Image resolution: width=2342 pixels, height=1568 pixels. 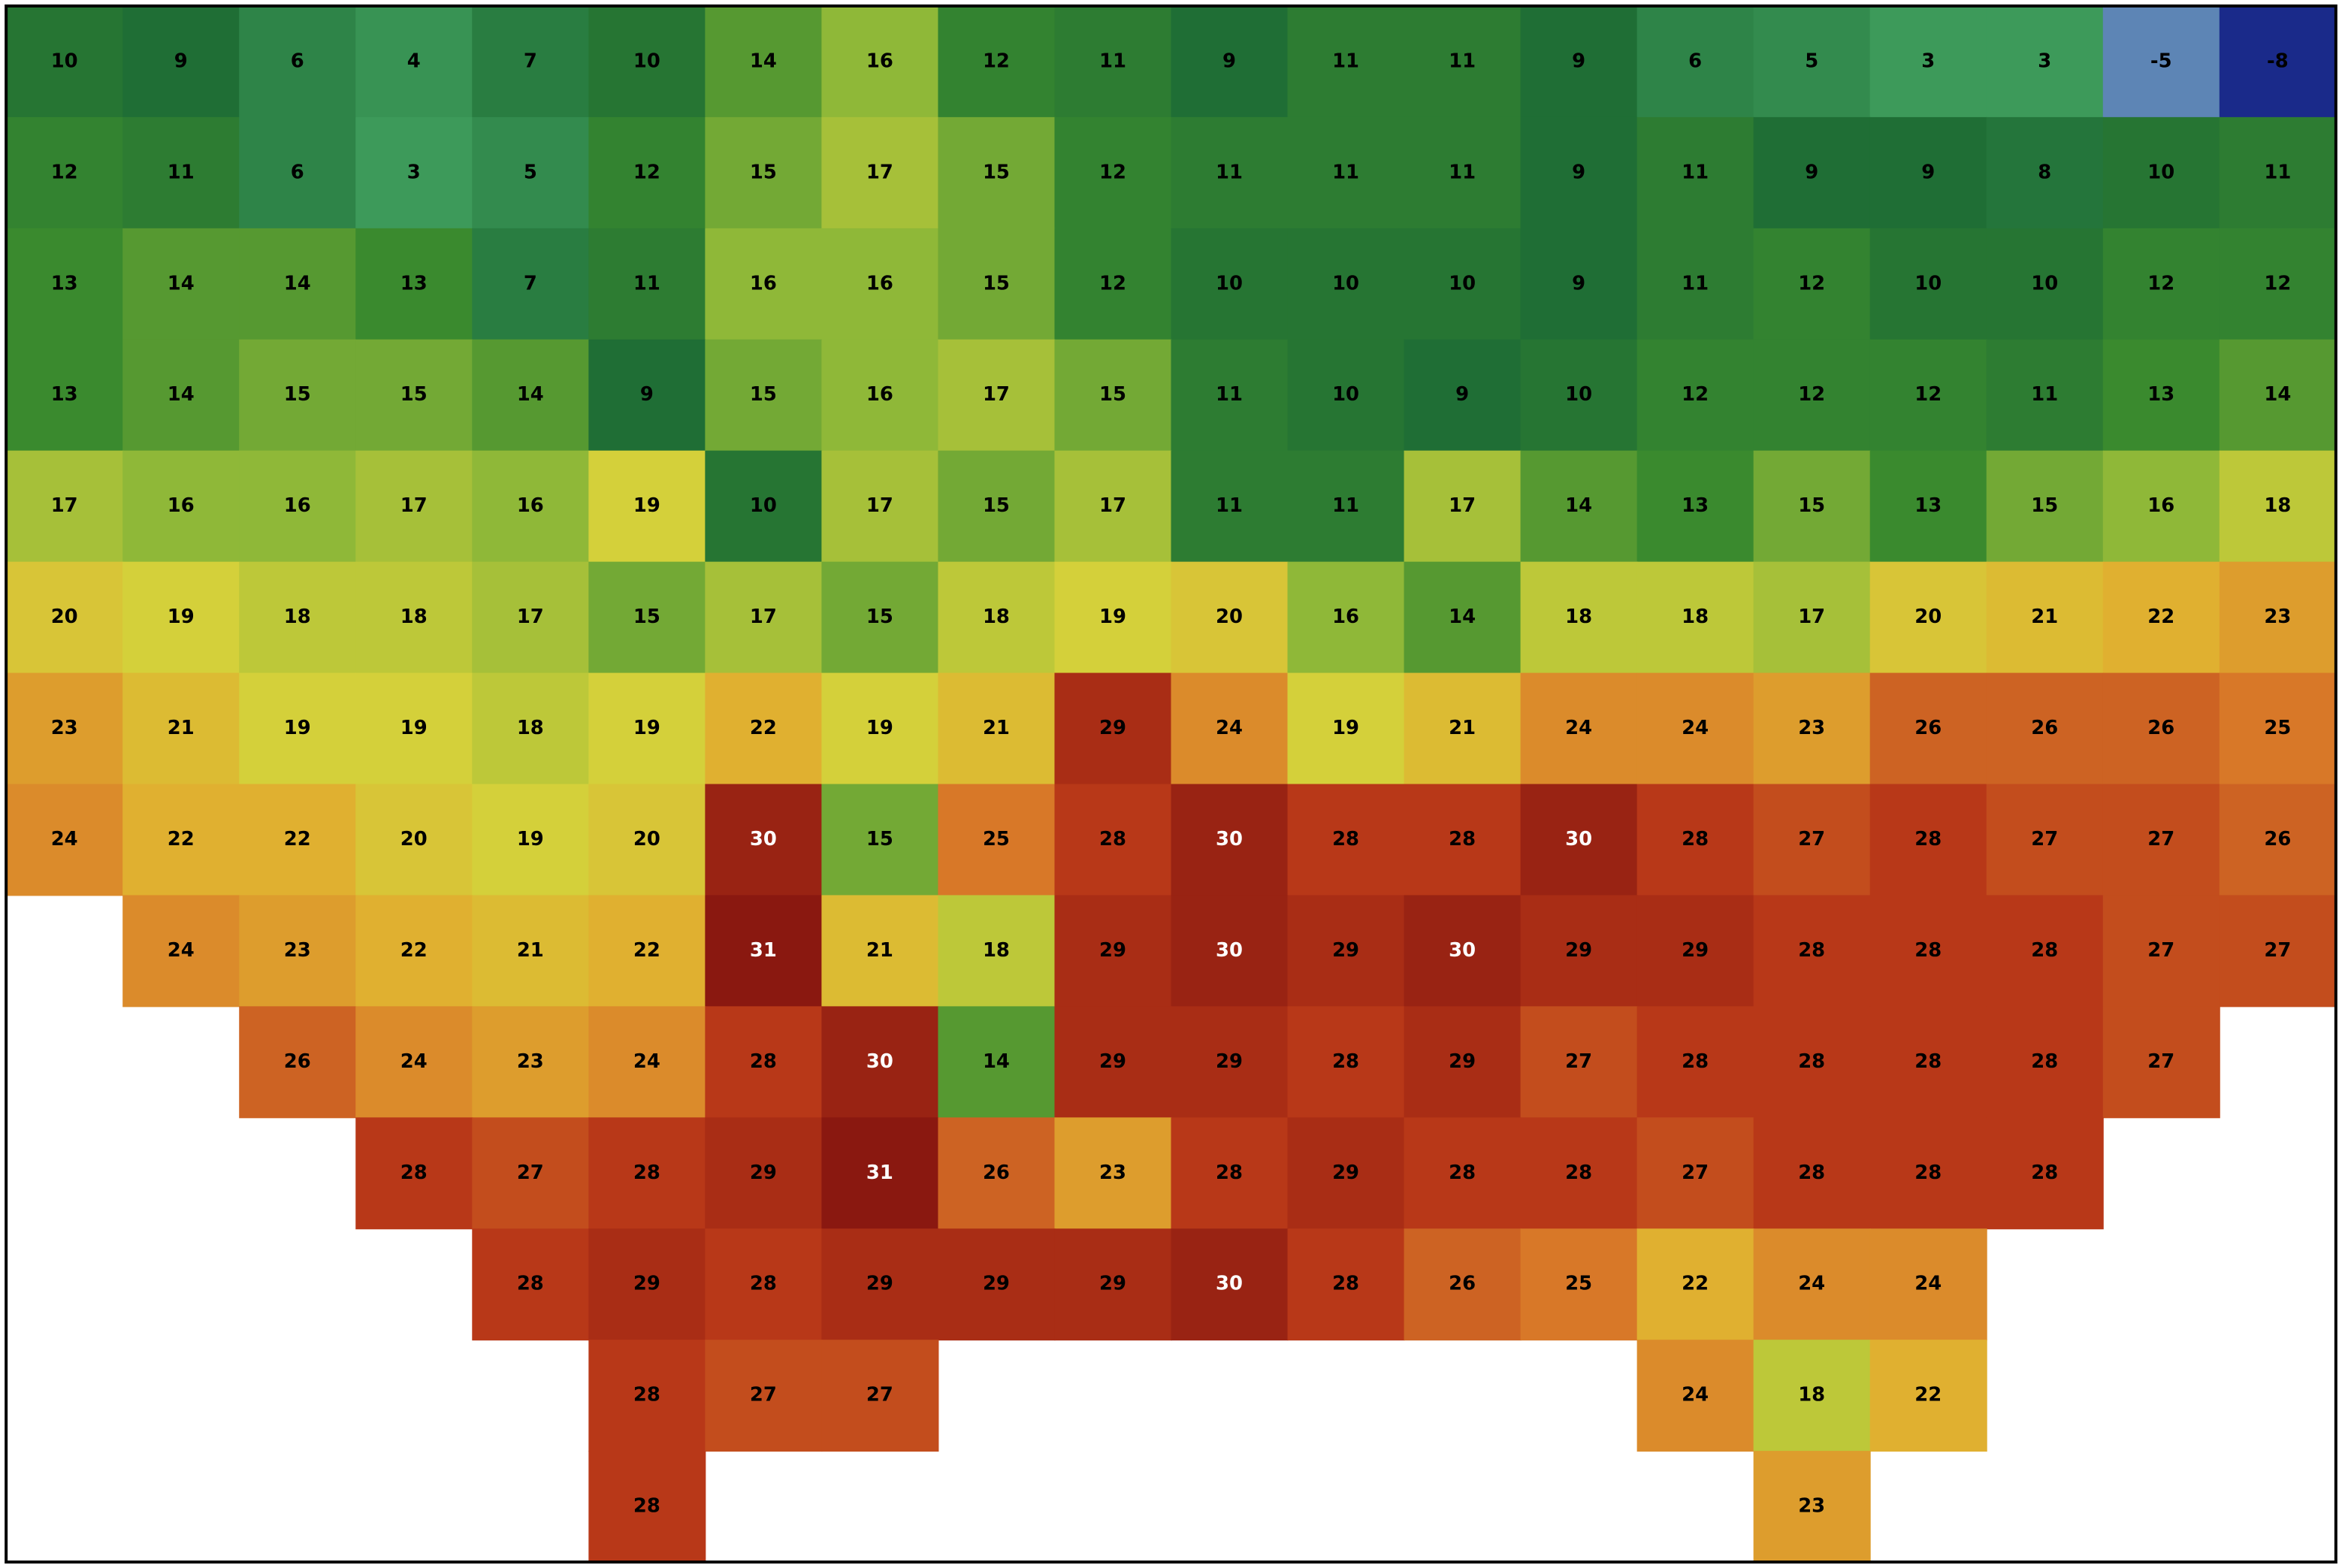 What do you see at coordinates (2278, 61) in the screenshot?
I see `temperature-label: -8` at bounding box center [2278, 61].